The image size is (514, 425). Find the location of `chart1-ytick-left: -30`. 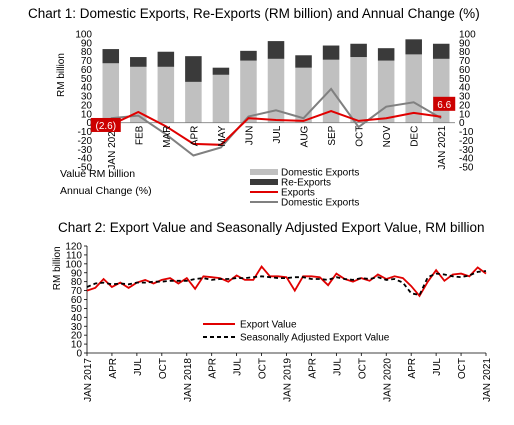

chart1-ytick-left: -30 is located at coordinates (85, 150).